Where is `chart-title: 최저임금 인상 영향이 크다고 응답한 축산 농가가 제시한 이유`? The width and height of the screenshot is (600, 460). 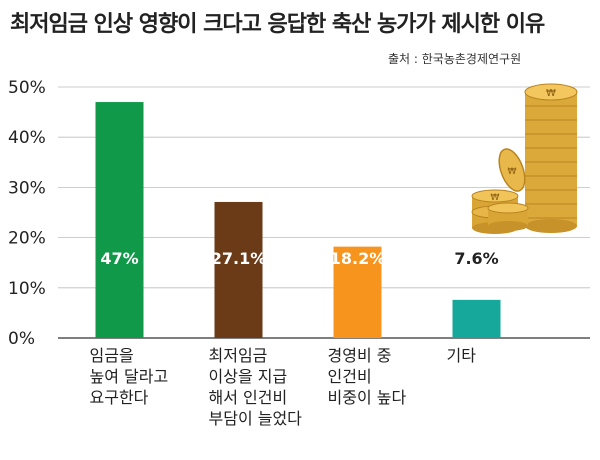
chart-title: 최저임금 인상 영향이 크다고 응답한 축산 농가가 제시한 이유 is located at coordinates (277, 24).